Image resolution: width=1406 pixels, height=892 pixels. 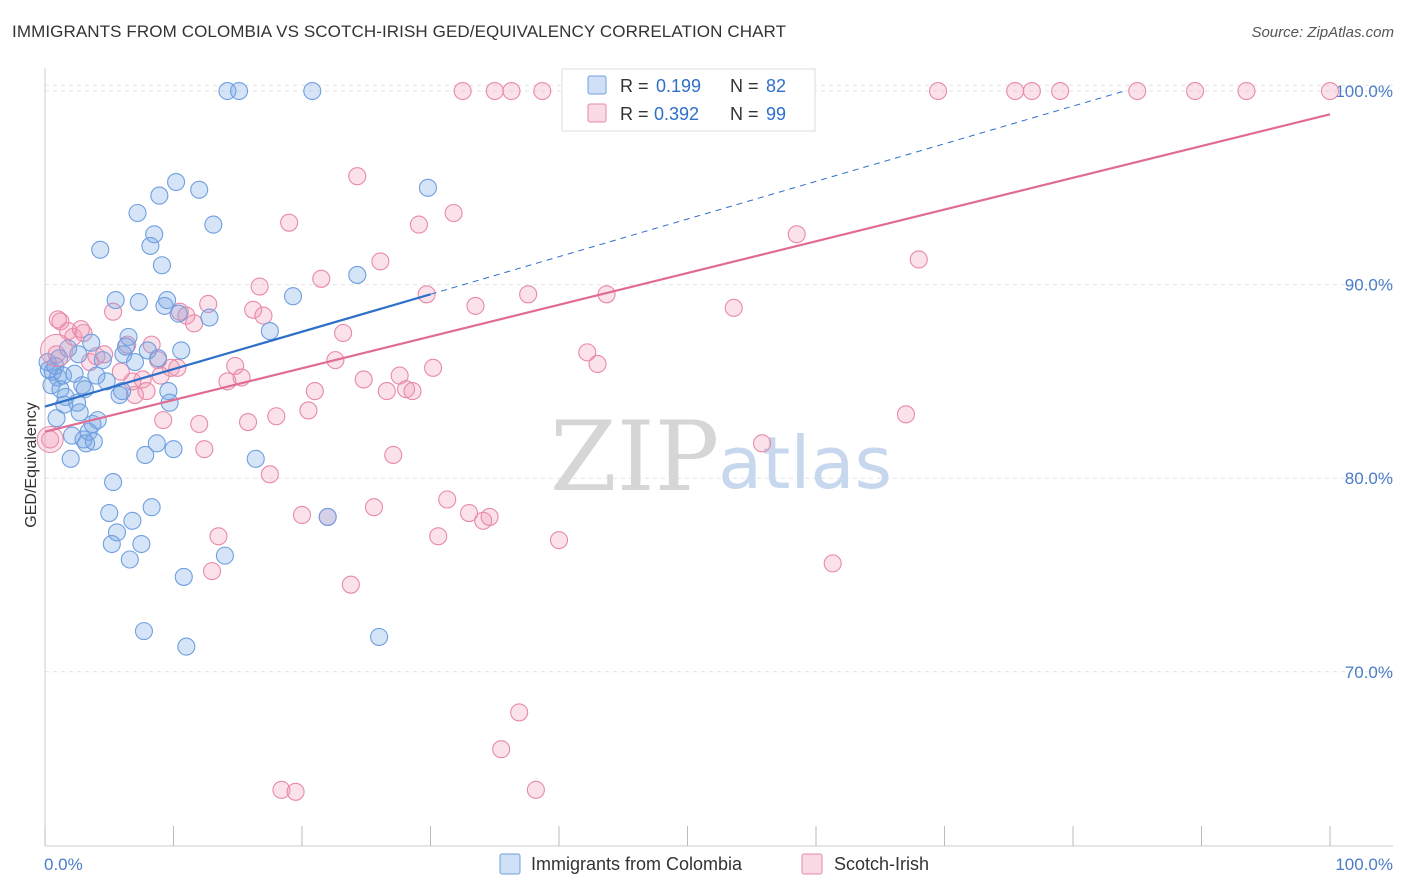 I want to click on x-tick-label-min: 0.0%, so click(x=63, y=864).